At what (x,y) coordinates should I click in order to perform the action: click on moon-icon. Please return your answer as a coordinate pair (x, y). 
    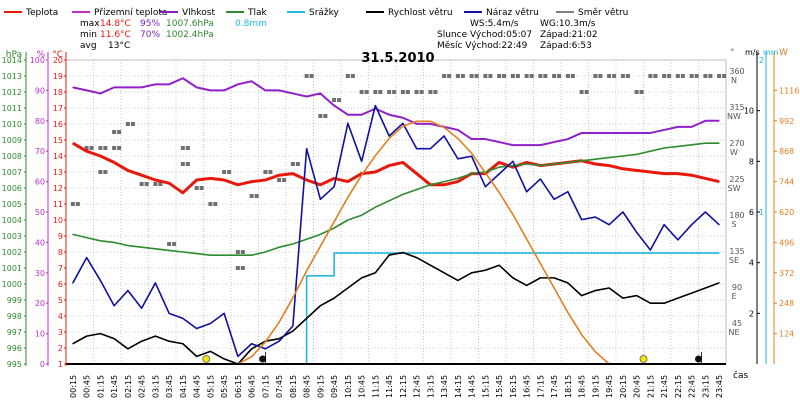
    Looking at the image, I should click on (263, 359).